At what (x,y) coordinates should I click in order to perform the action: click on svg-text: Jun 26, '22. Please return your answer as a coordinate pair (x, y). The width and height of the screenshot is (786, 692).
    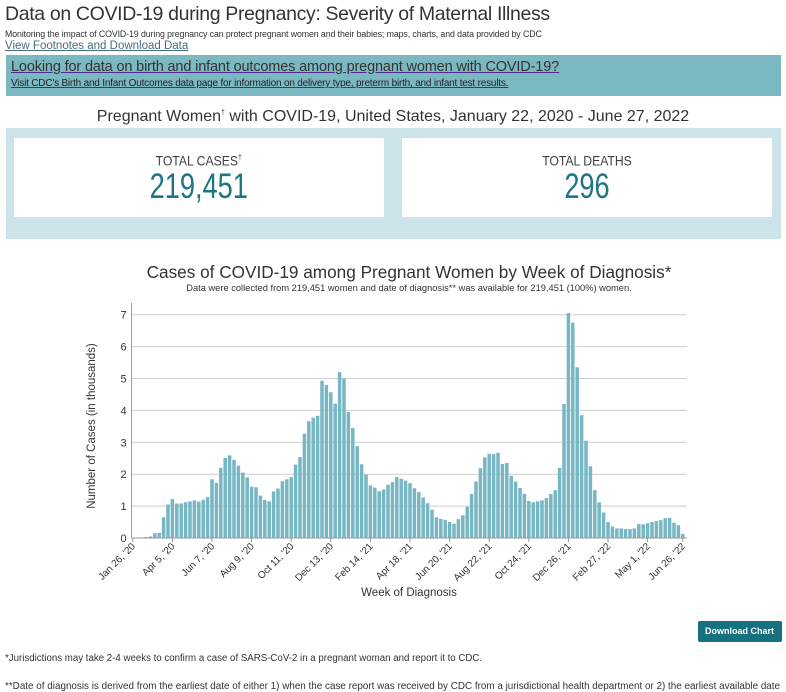
    Looking at the image, I should click on (668, 562).